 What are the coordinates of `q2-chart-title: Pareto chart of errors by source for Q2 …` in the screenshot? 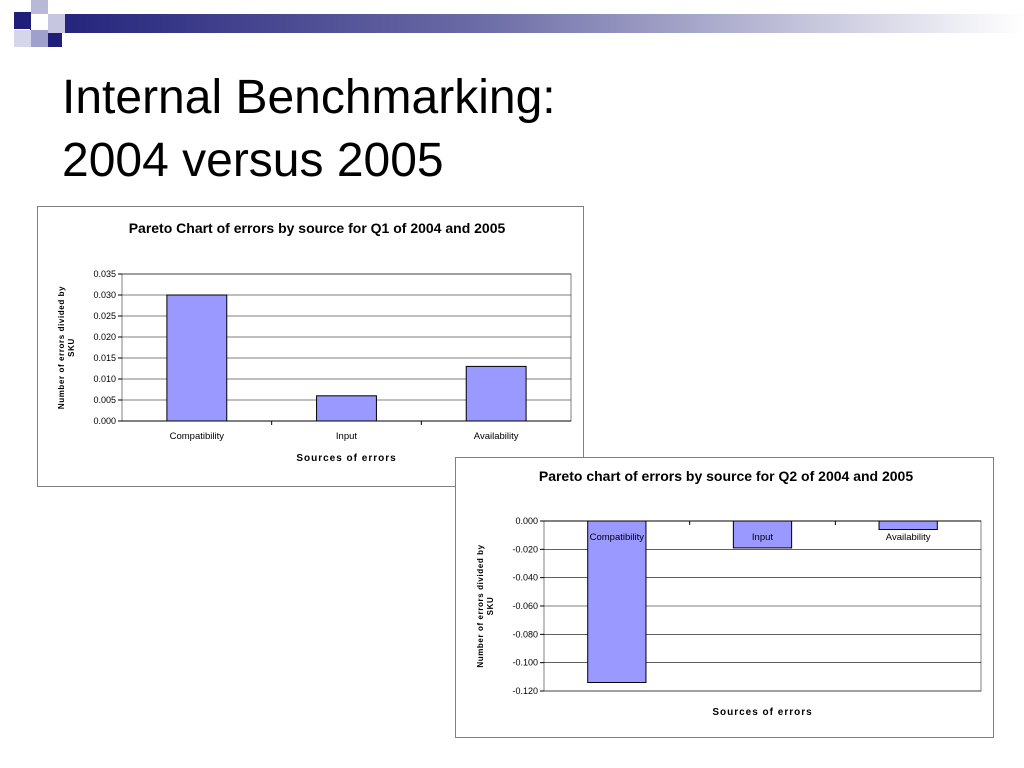 It's located at (726, 476).